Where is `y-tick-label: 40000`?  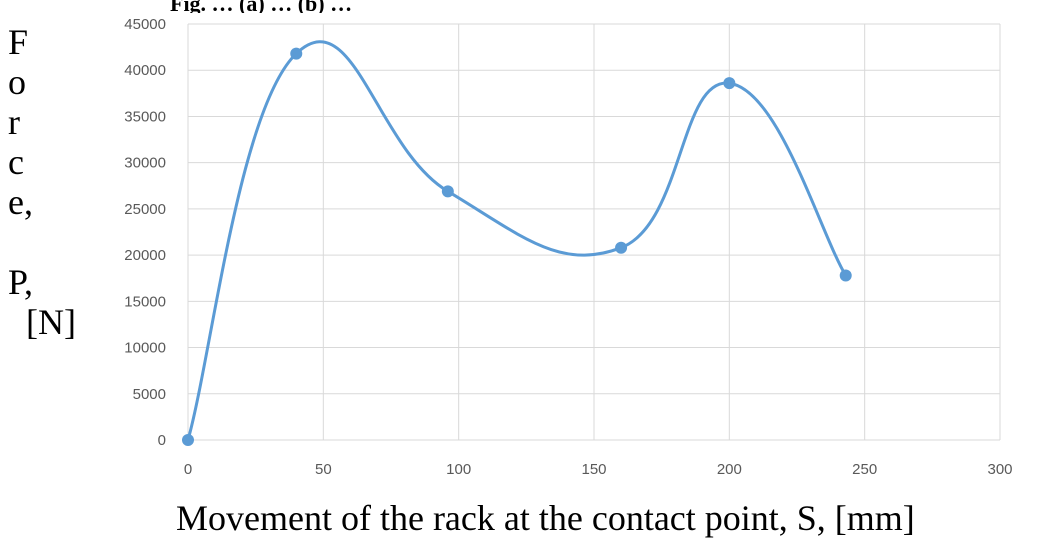 y-tick-label: 40000 is located at coordinates (145, 70).